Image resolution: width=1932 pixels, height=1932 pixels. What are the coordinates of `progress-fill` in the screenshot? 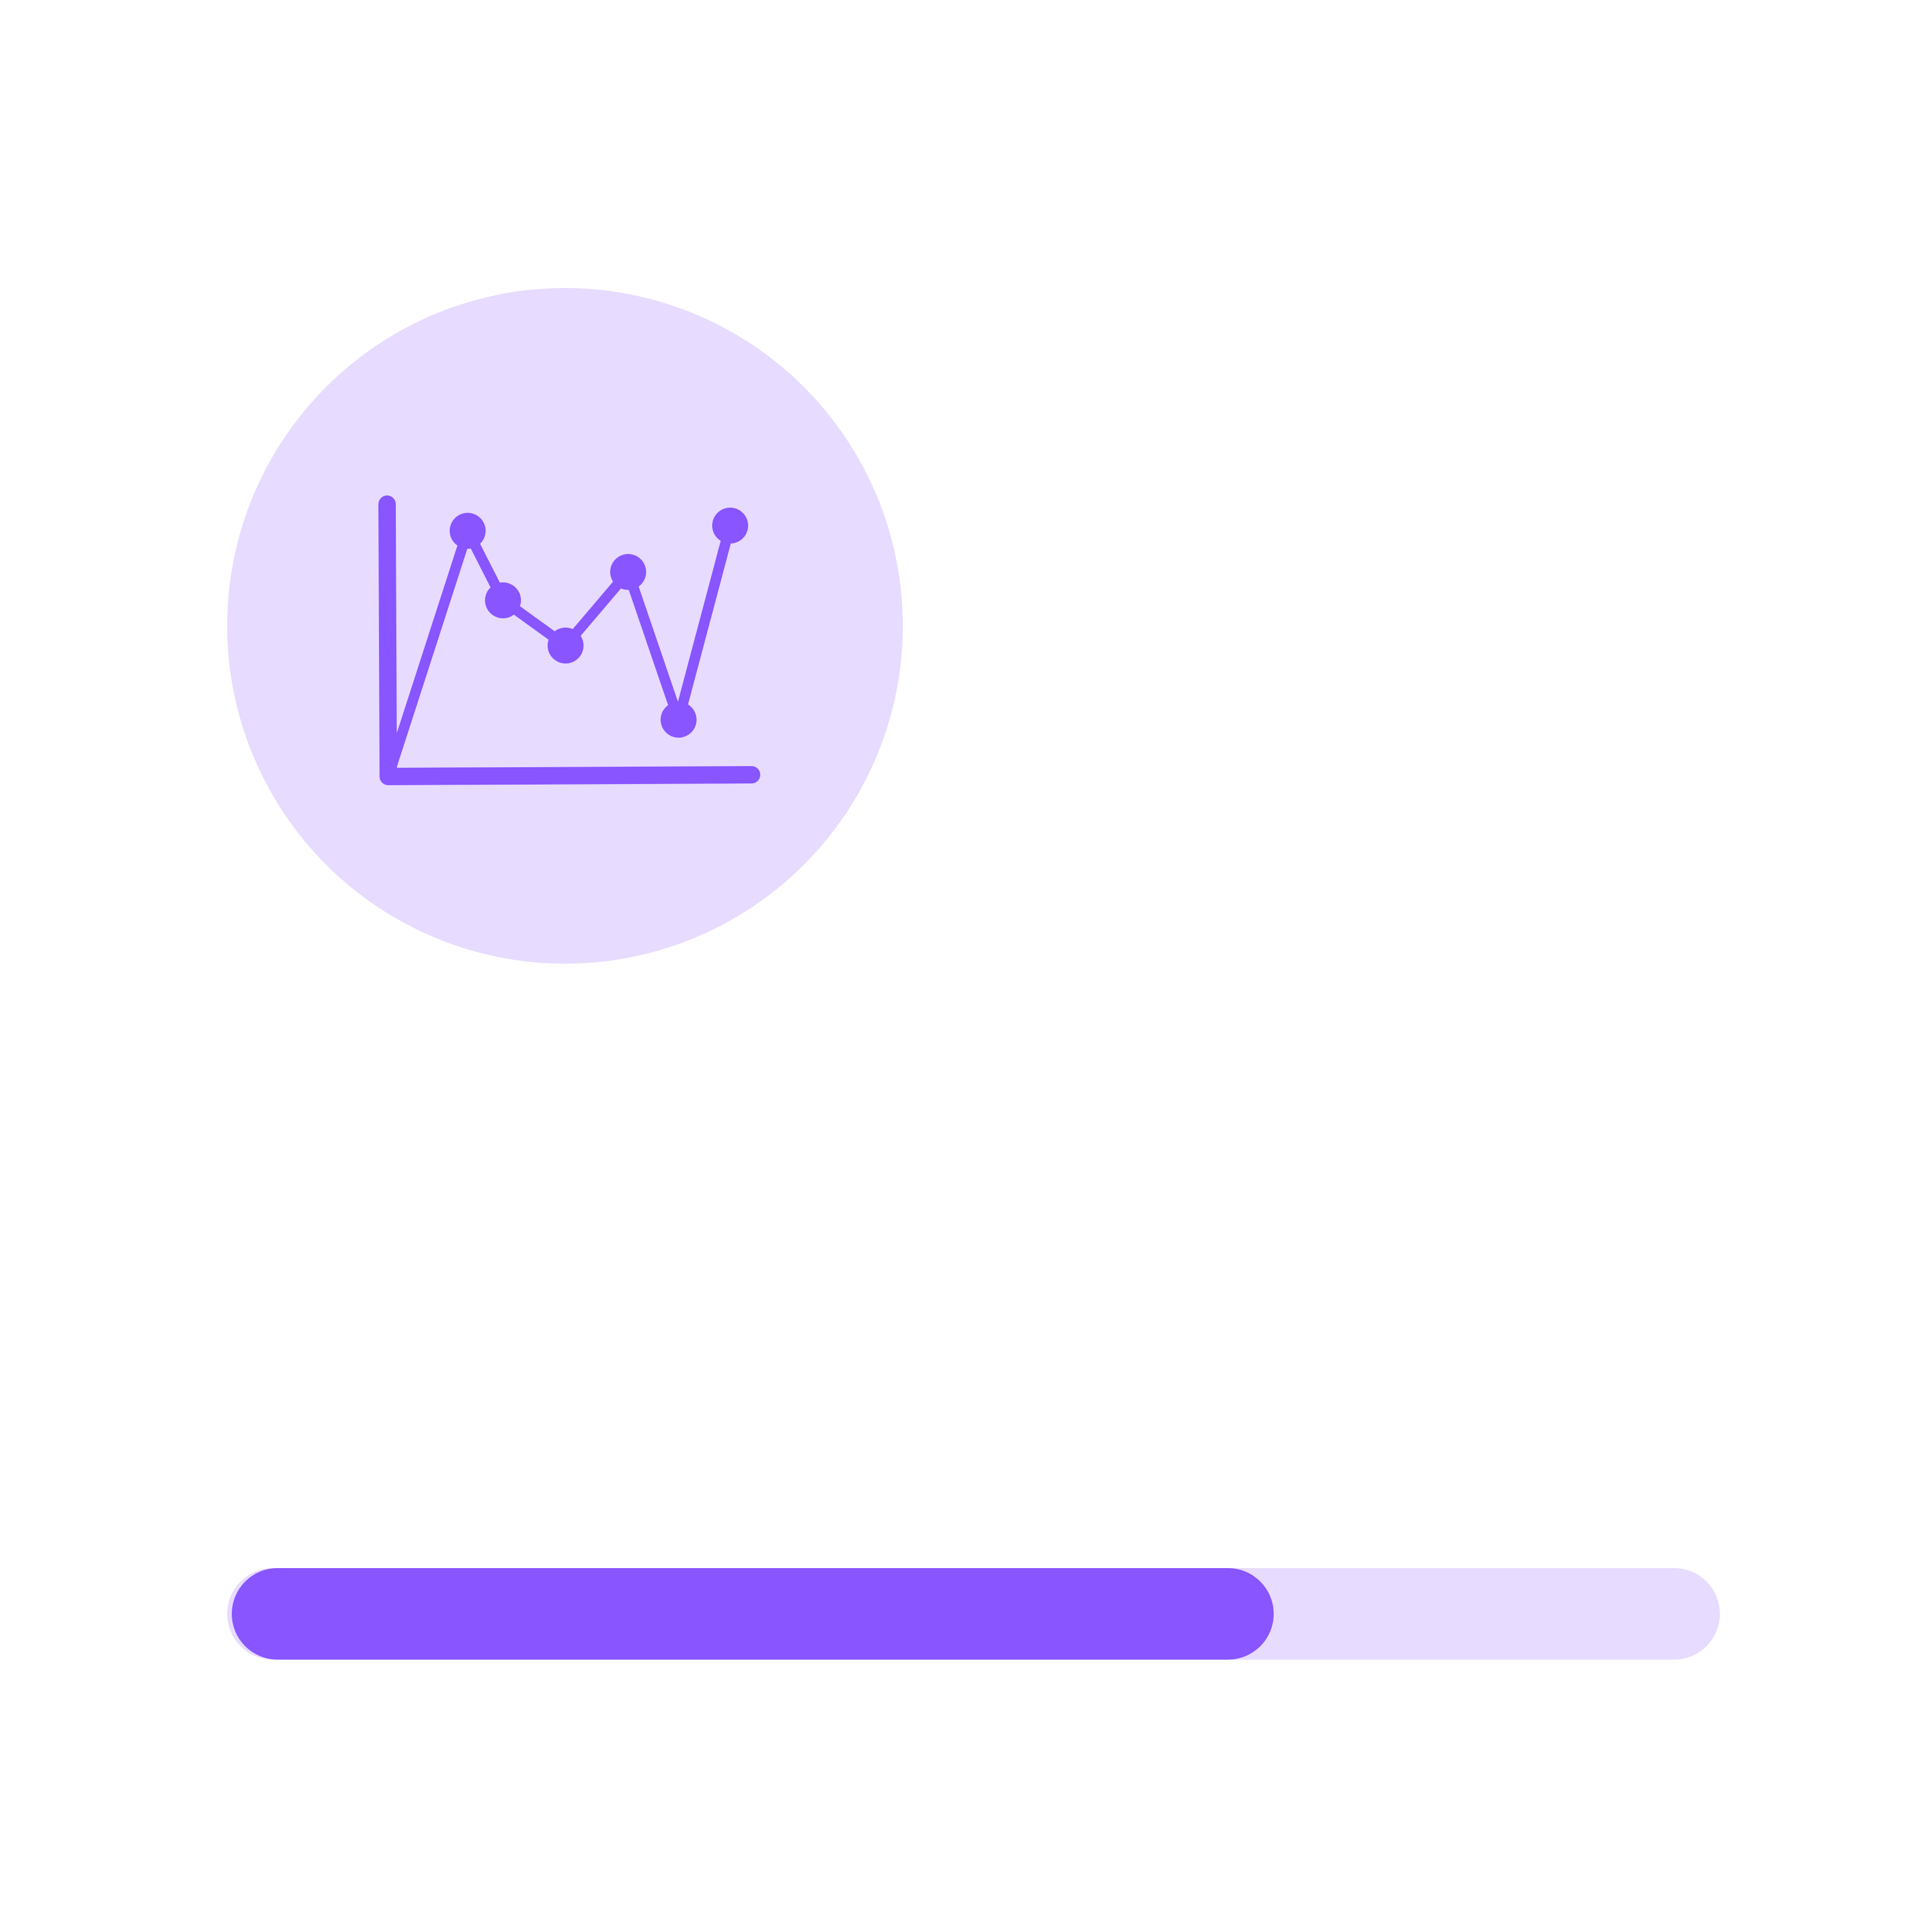 It's located at (753, 1614).